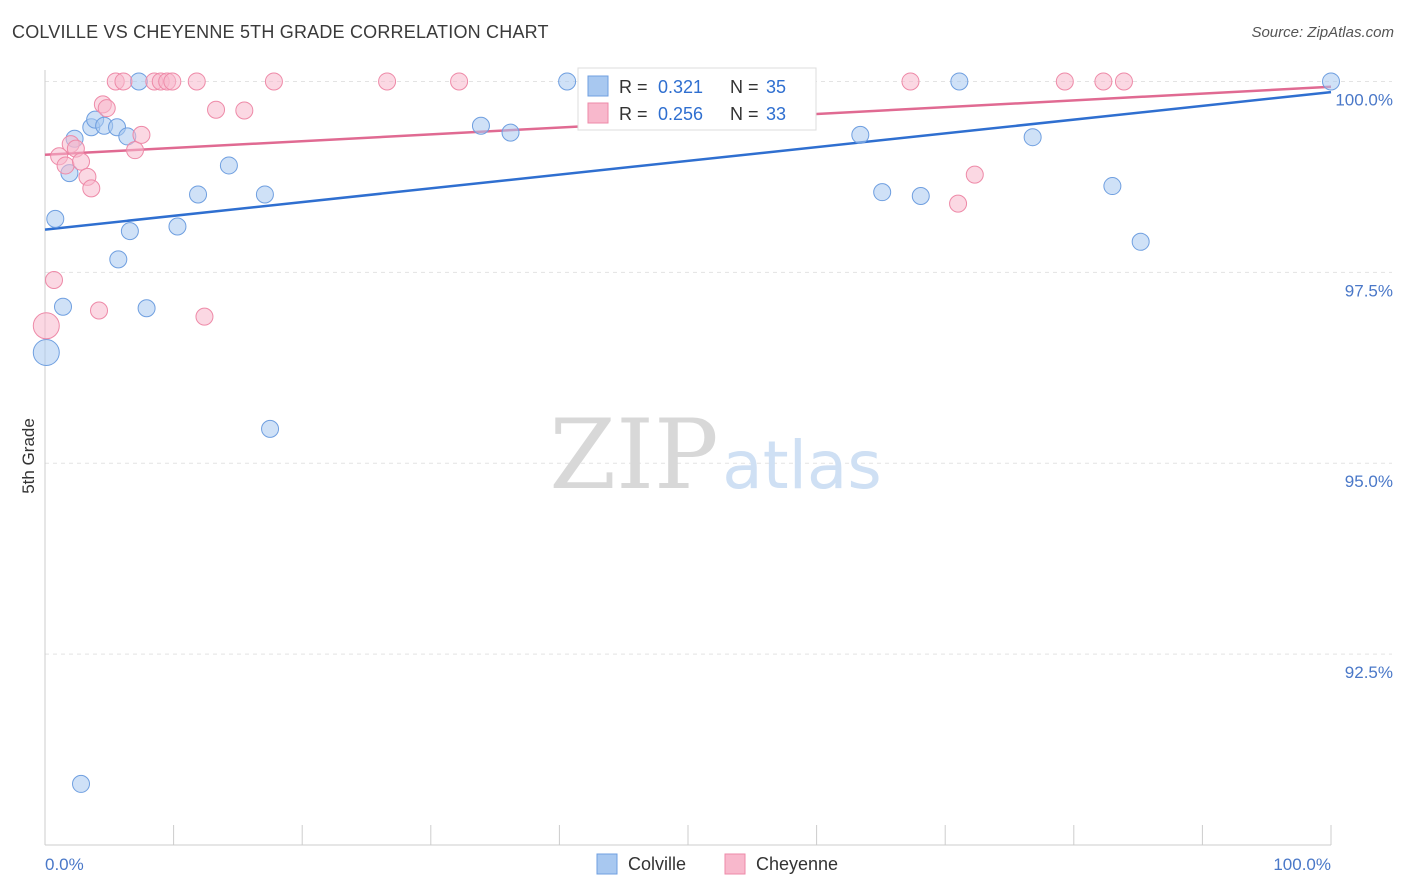 The width and height of the screenshot is (1406, 892). Describe the element at coordinates (688, 160) in the screenshot. I see `colville-trend-line` at that location.